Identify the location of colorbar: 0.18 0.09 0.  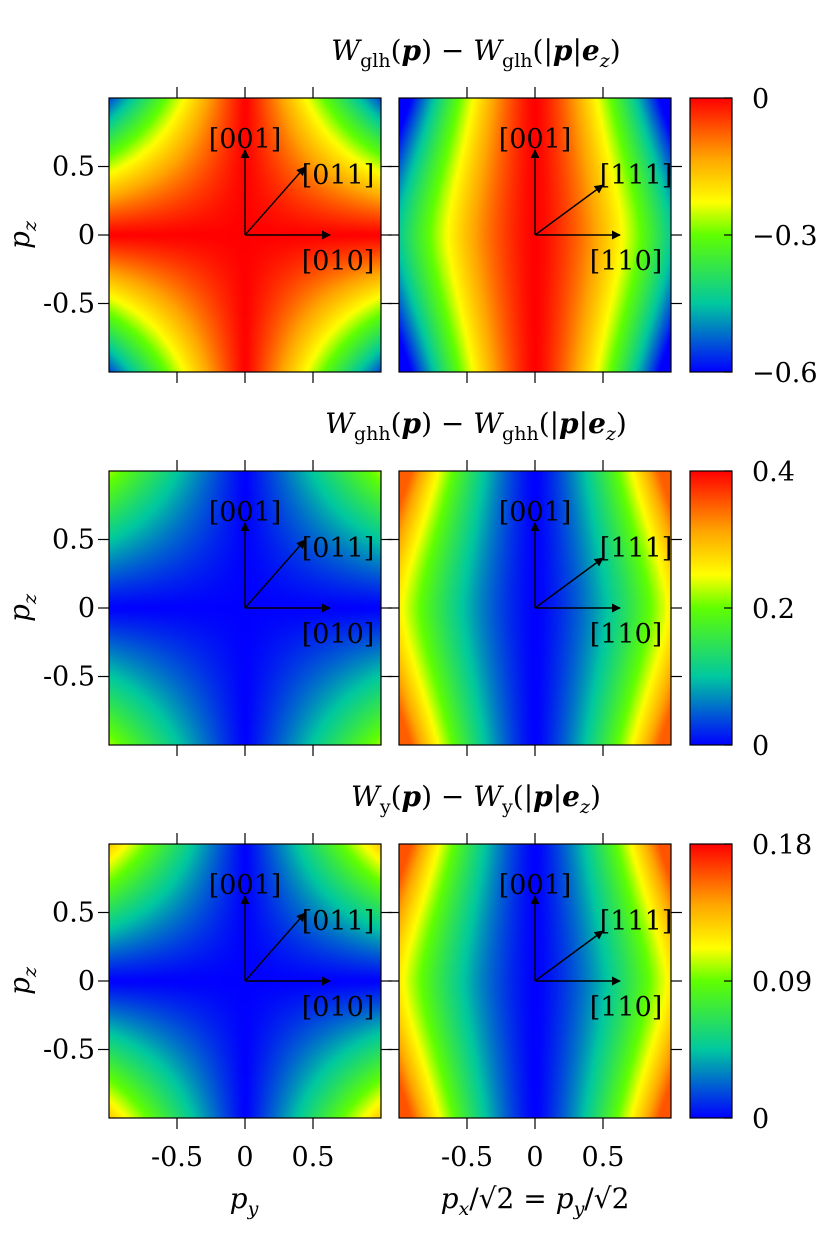
(750, 982).